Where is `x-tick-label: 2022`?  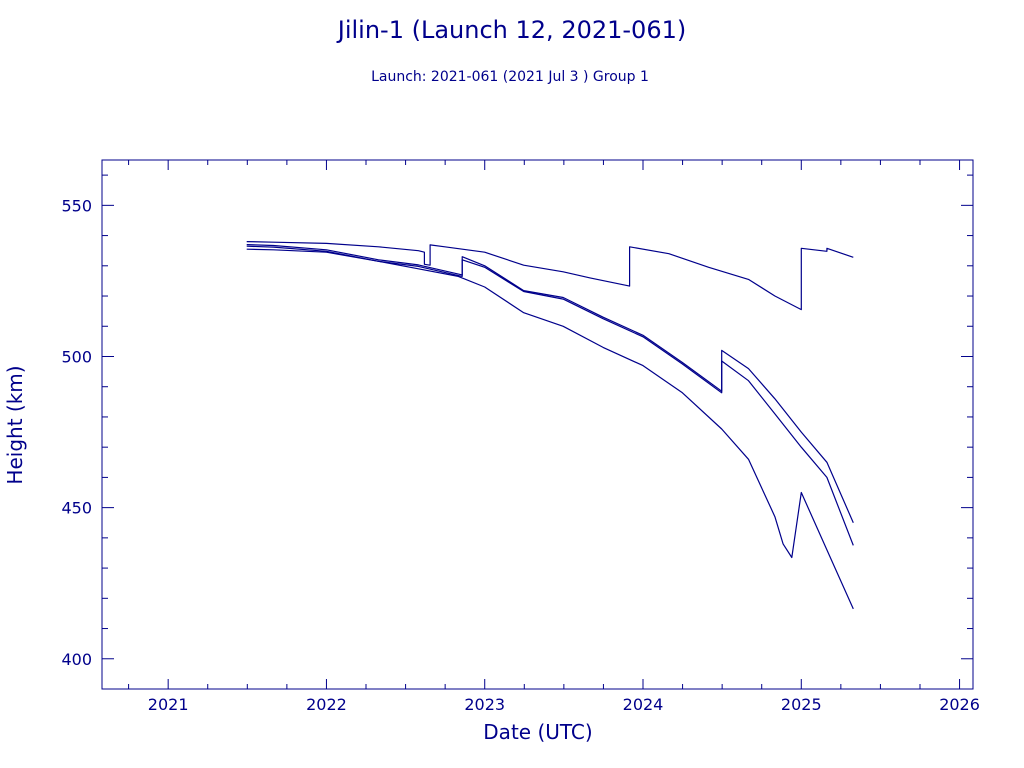
x-tick-label: 2022 is located at coordinates (326, 704).